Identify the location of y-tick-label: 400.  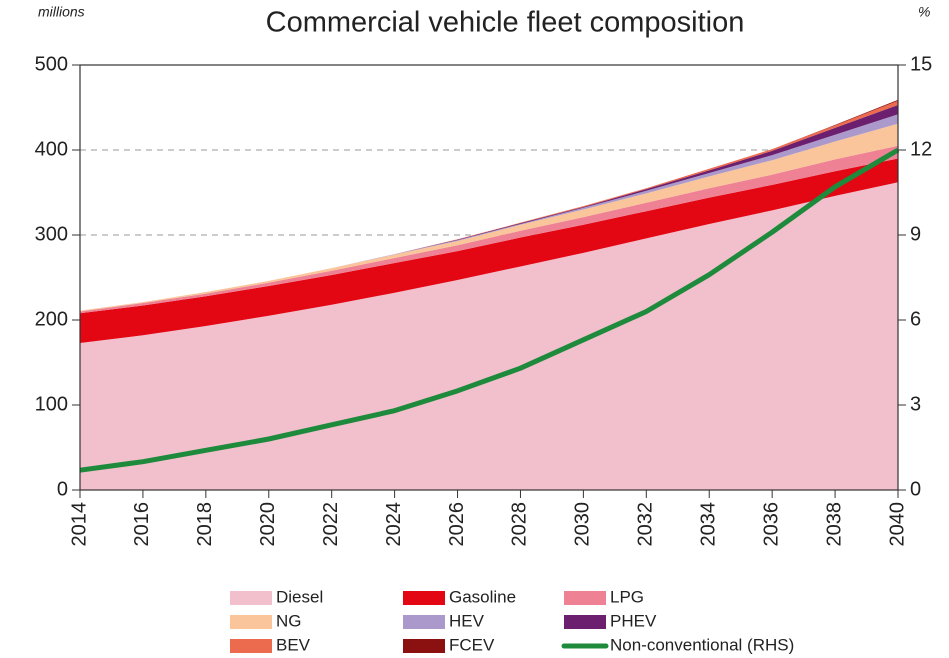
(51, 149).